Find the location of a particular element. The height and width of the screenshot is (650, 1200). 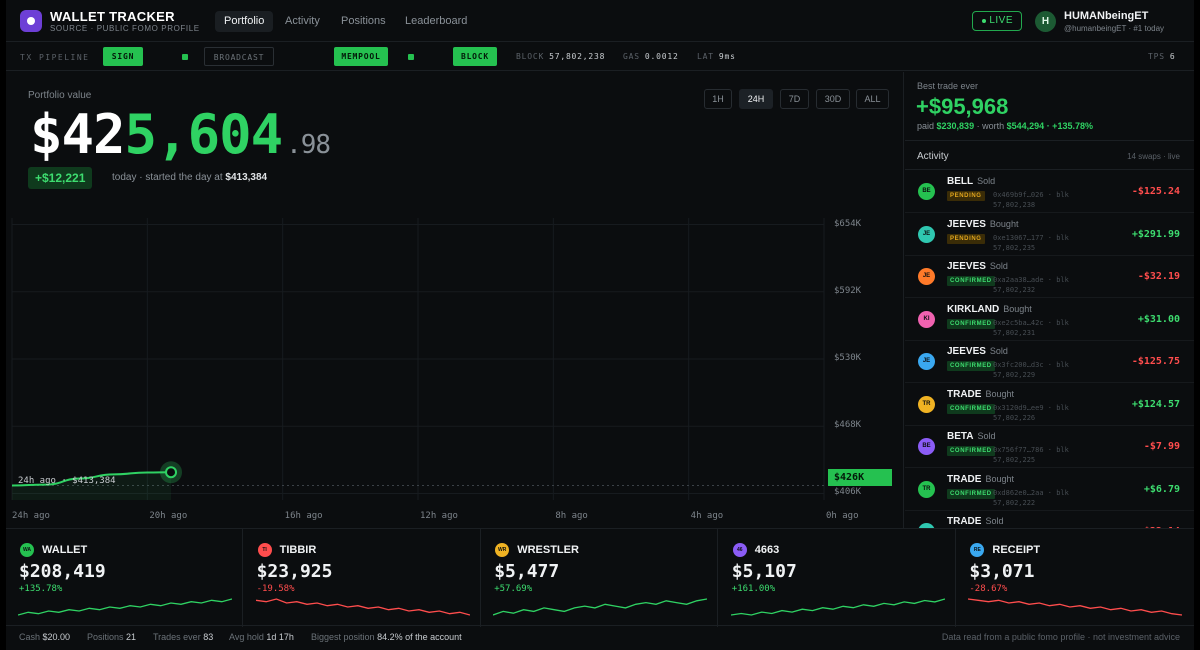

portfolio-value-label: Portfolio value is located at coordinates (60, 95).